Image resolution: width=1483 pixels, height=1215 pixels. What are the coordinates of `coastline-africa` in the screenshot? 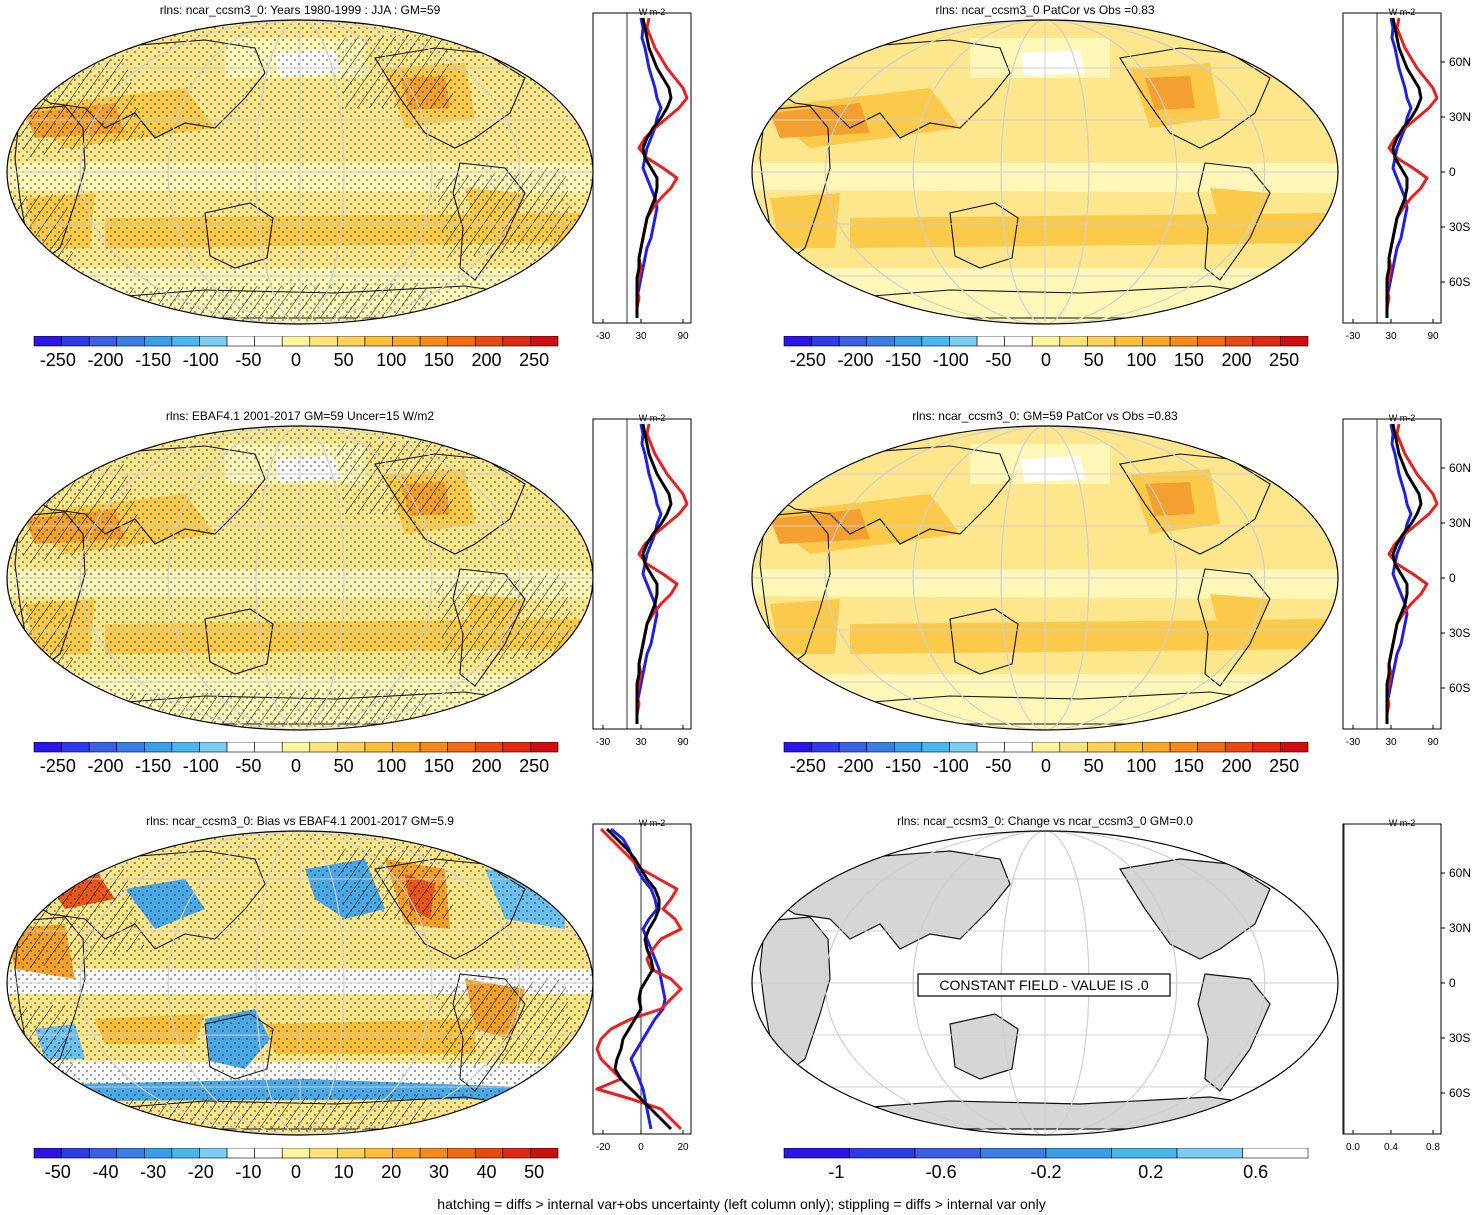 It's located at (795, 590).